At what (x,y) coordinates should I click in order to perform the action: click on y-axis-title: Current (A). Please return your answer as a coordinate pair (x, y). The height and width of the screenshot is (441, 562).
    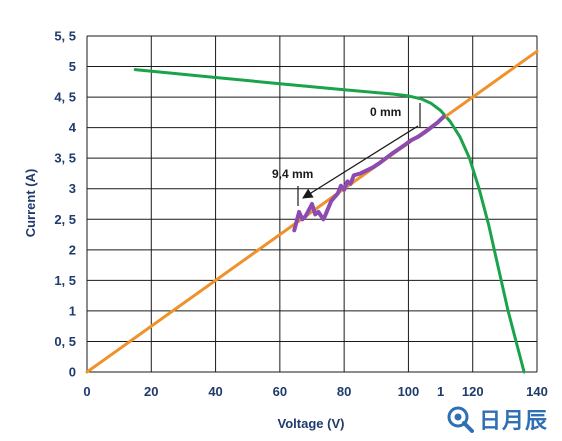
    Looking at the image, I should click on (30, 203).